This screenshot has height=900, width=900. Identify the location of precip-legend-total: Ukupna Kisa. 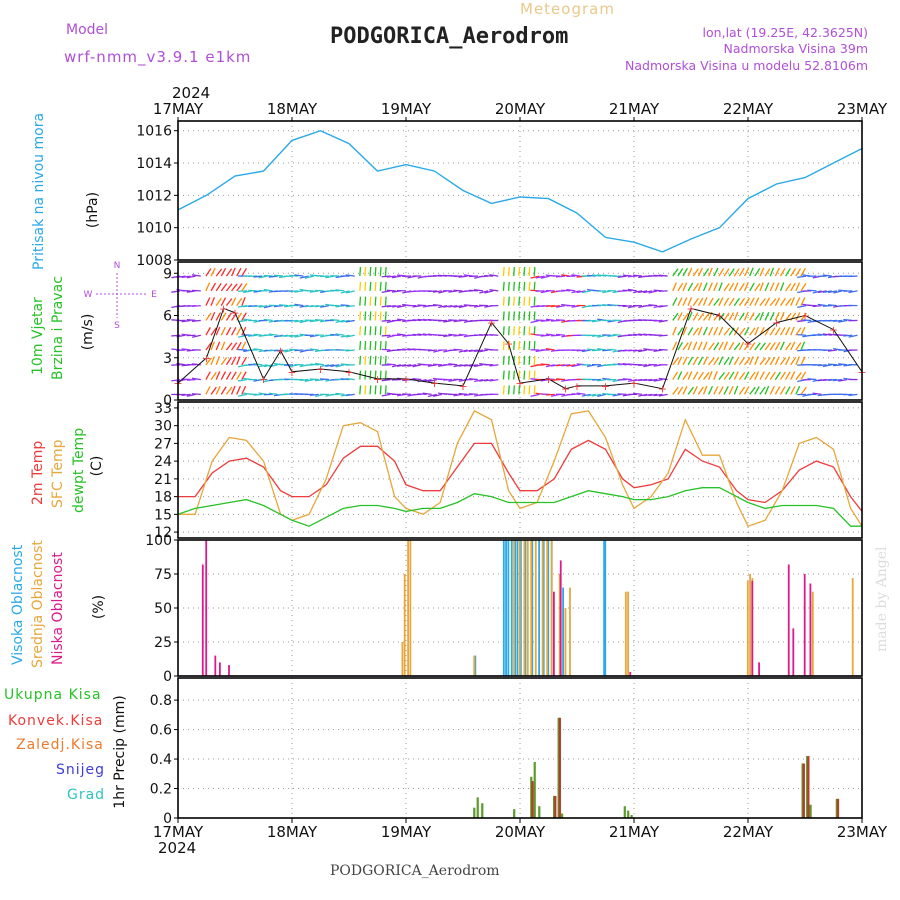
(53, 695).